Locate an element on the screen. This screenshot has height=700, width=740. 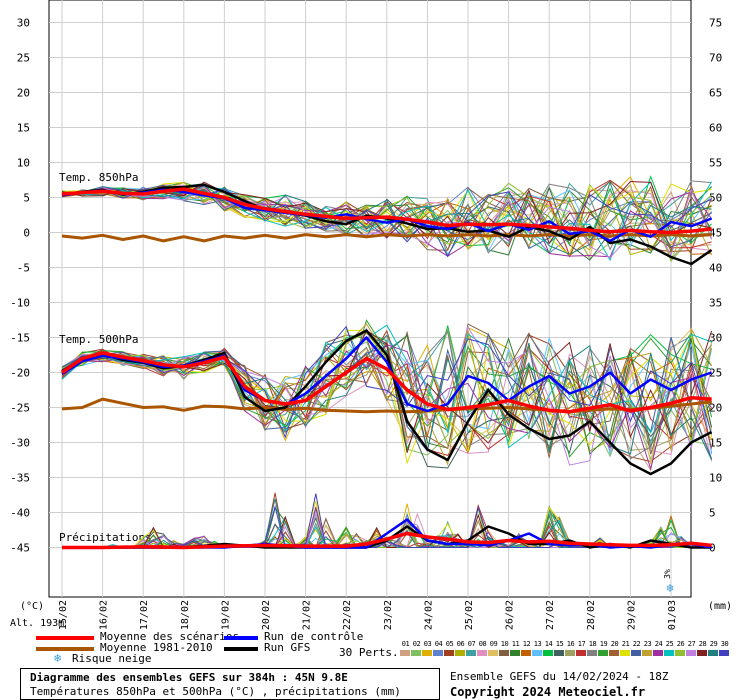
pert-number: 07 is located at coordinates (471, 644).